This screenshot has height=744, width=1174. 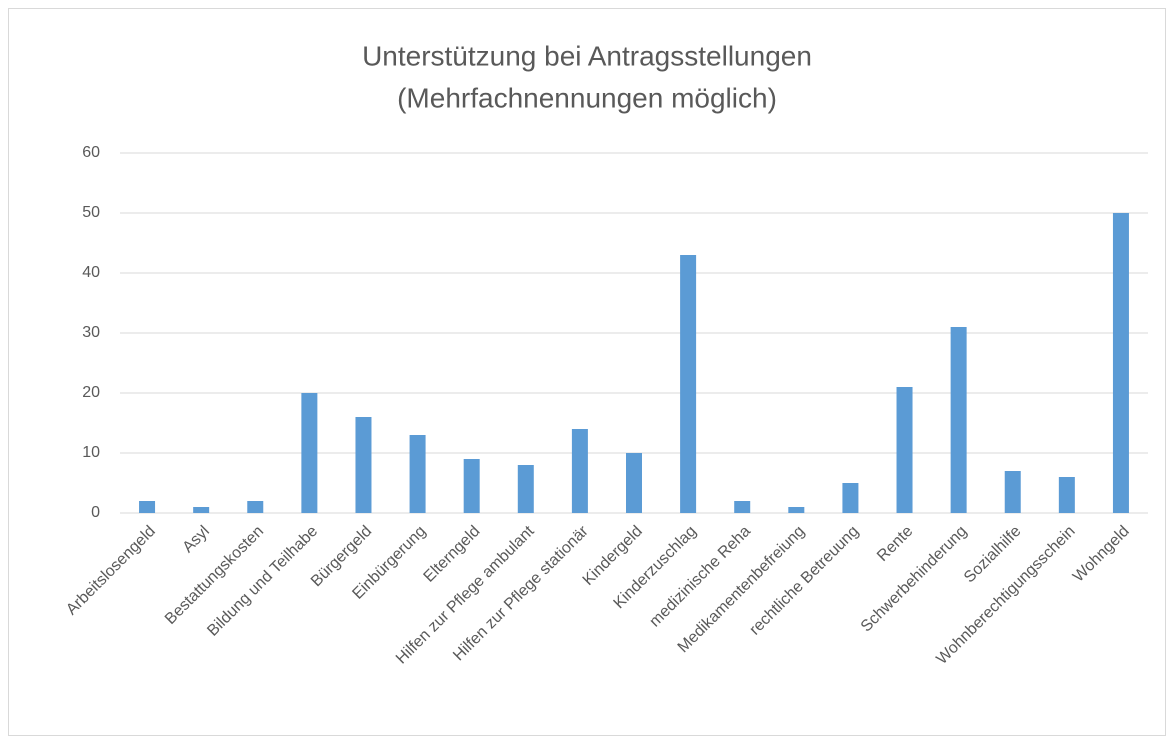 I want to click on chart-title: Unterstützung bei Antragsstellungen, so click(x=587, y=55).